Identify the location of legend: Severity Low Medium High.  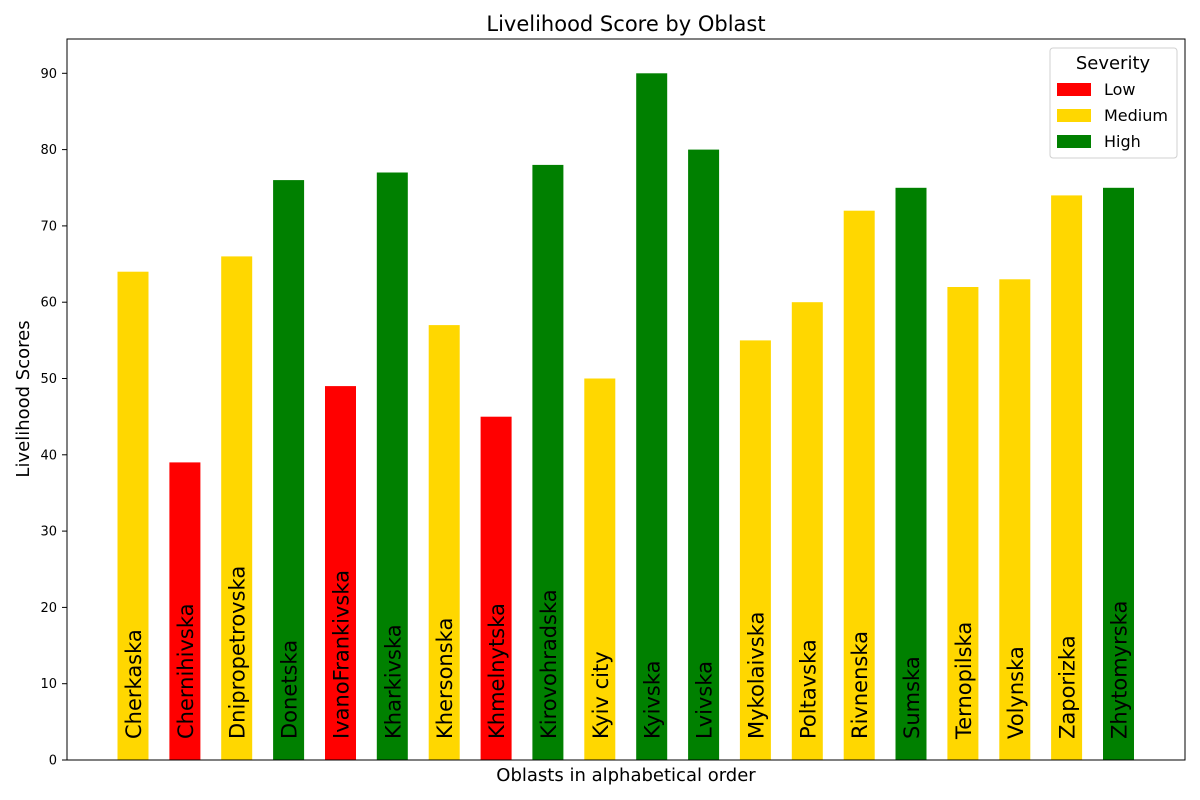
(1113, 103).